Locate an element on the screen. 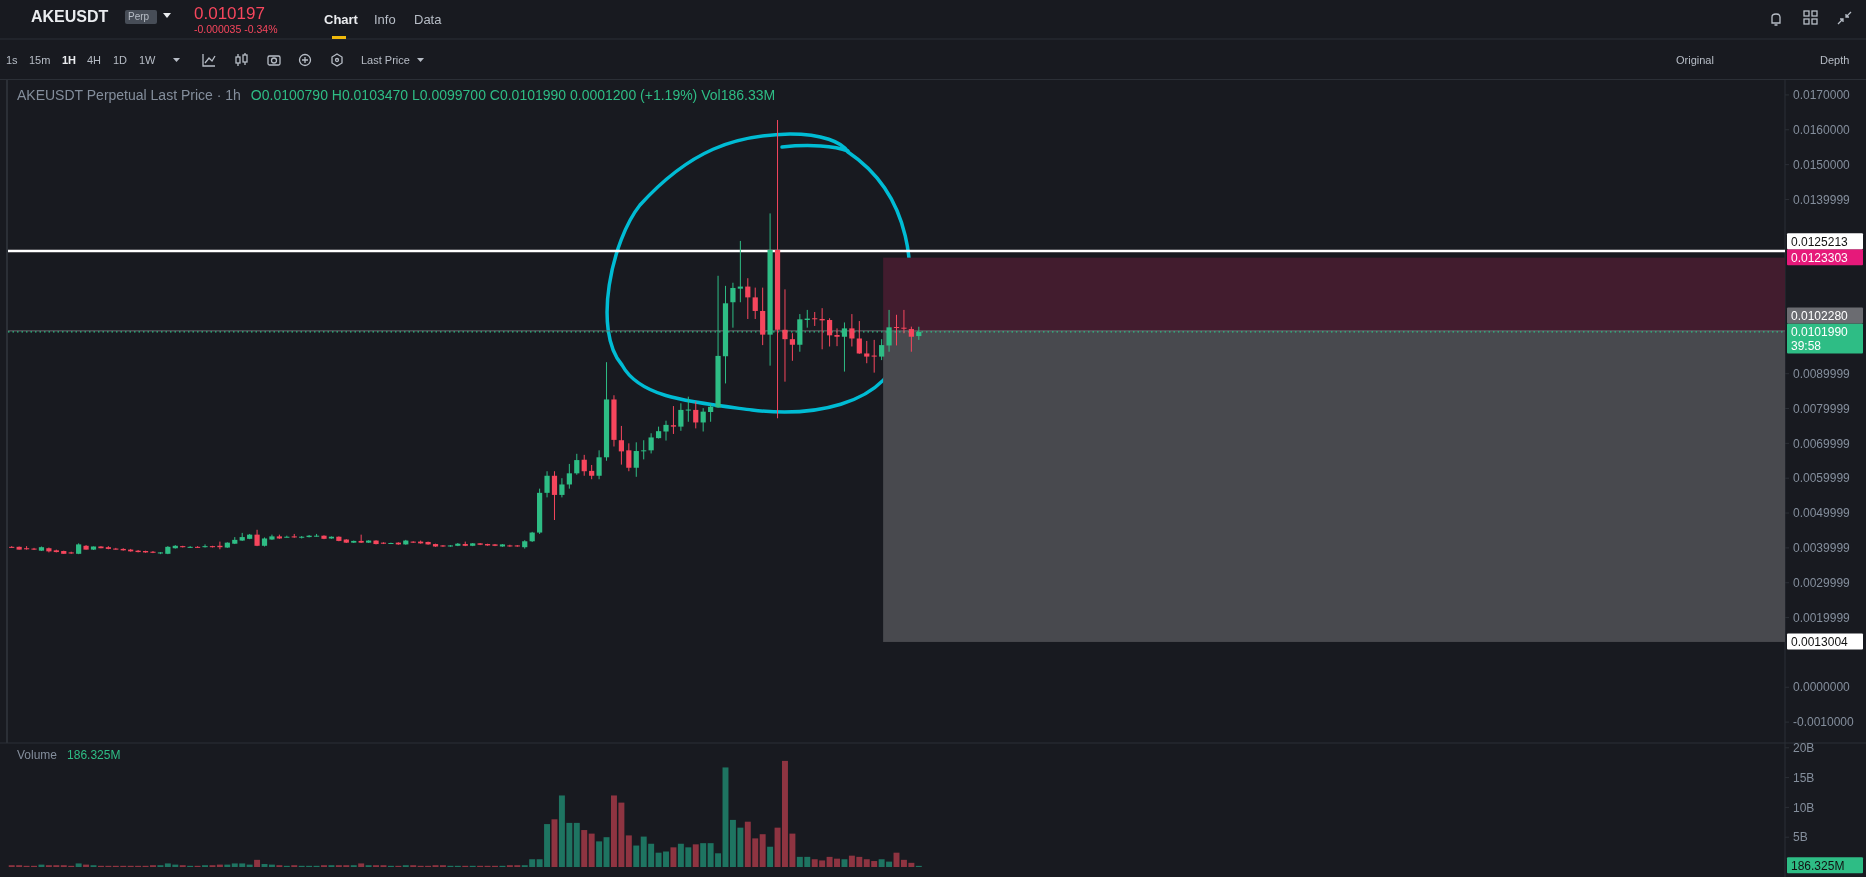 The width and height of the screenshot is (1866, 877). y-tick-label: 0.0150000 is located at coordinates (1822, 164).